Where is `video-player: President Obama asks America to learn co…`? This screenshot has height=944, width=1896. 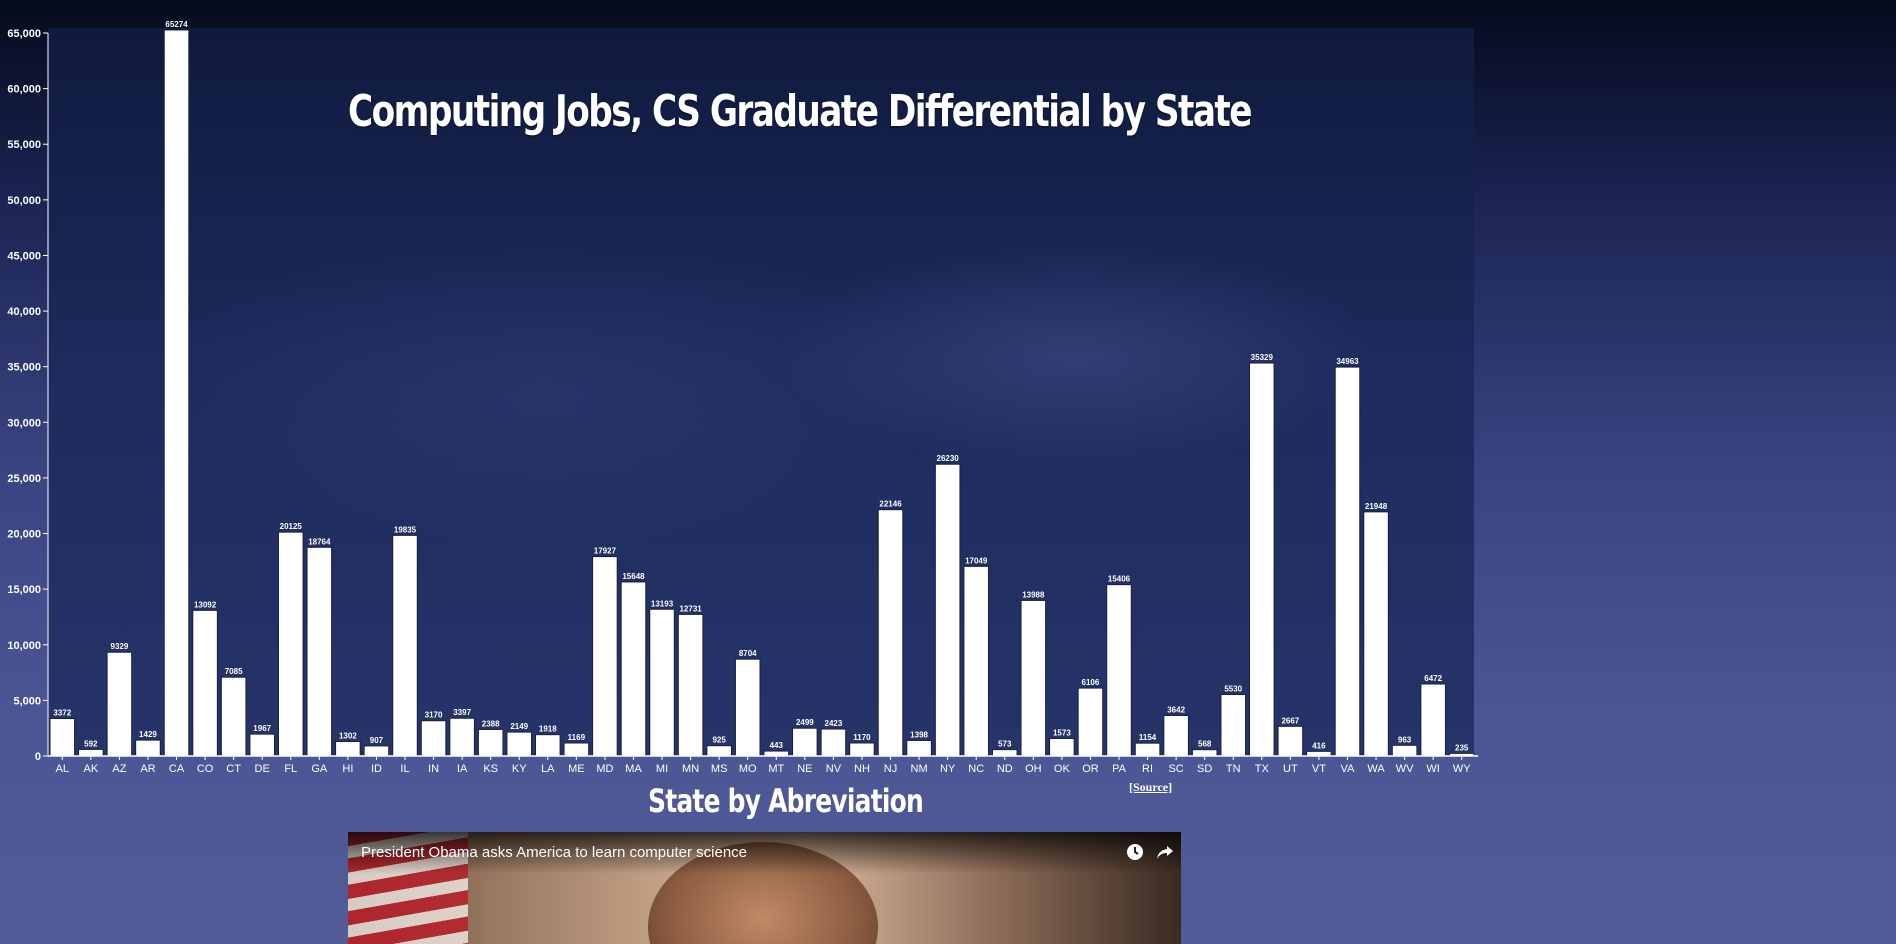 video-player: President Obama asks America to learn co… is located at coordinates (764, 888).